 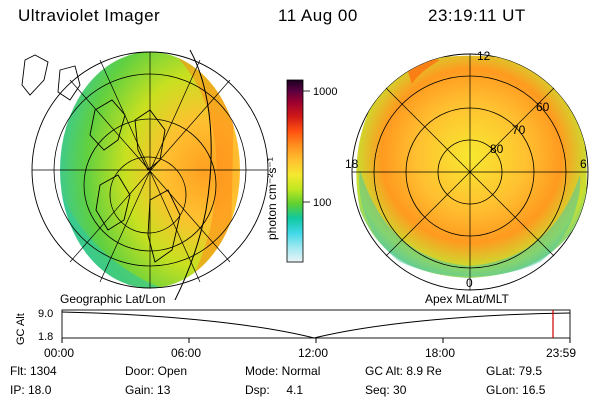 I want to click on left-map-caption: Geographic Lat/Lon, so click(x=112, y=299).